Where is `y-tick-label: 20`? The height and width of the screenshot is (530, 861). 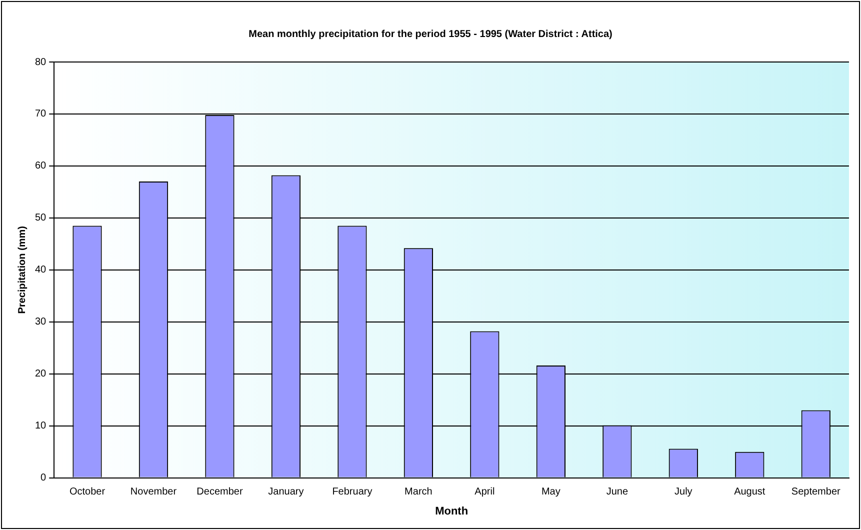
y-tick-label: 20 is located at coordinates (41, 374).